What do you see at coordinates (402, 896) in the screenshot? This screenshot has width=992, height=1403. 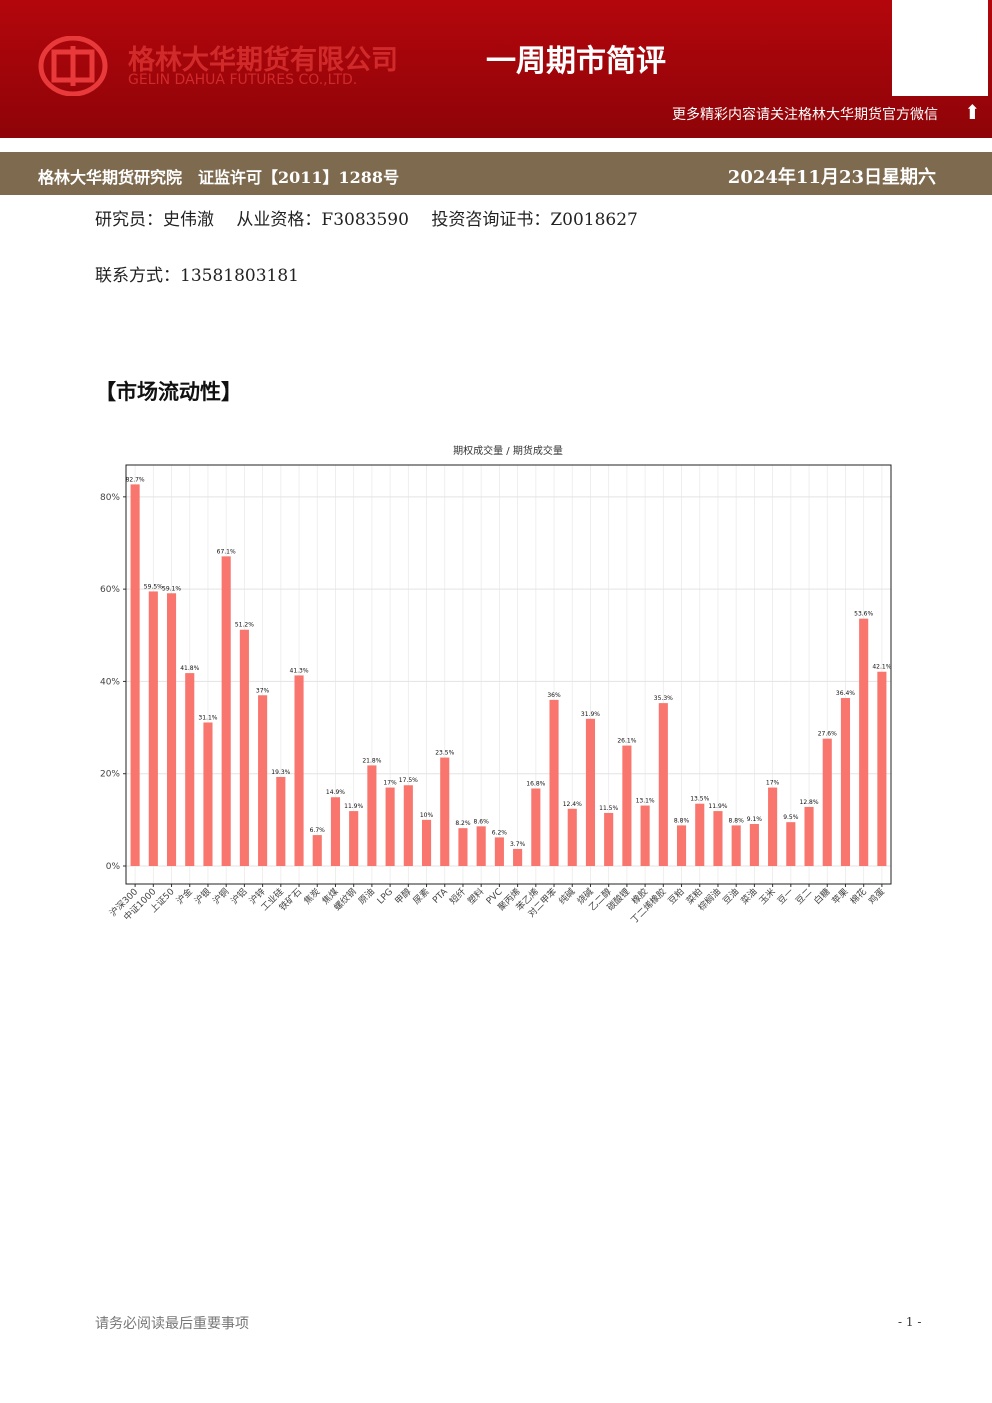 I see `x-tick-label: 甲醇` at bounding box center [402, 896].